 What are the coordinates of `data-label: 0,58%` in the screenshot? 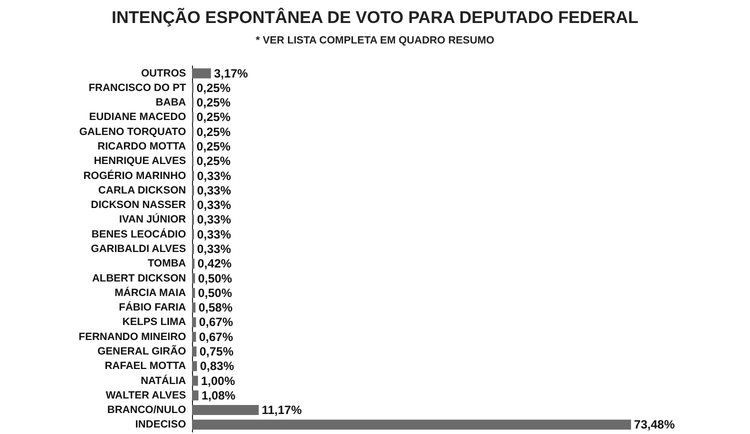 It's located at (215, 307).